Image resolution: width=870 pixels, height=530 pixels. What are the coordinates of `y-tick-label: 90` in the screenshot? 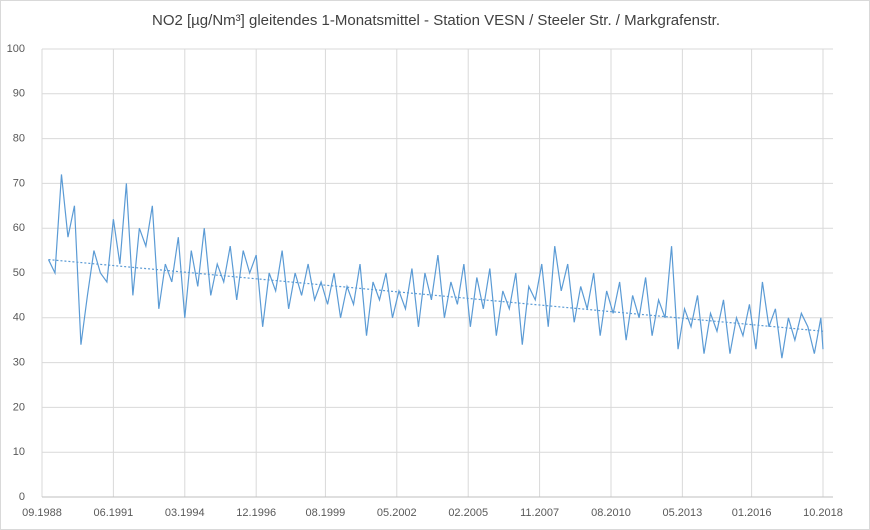 It's located at (19, 94).